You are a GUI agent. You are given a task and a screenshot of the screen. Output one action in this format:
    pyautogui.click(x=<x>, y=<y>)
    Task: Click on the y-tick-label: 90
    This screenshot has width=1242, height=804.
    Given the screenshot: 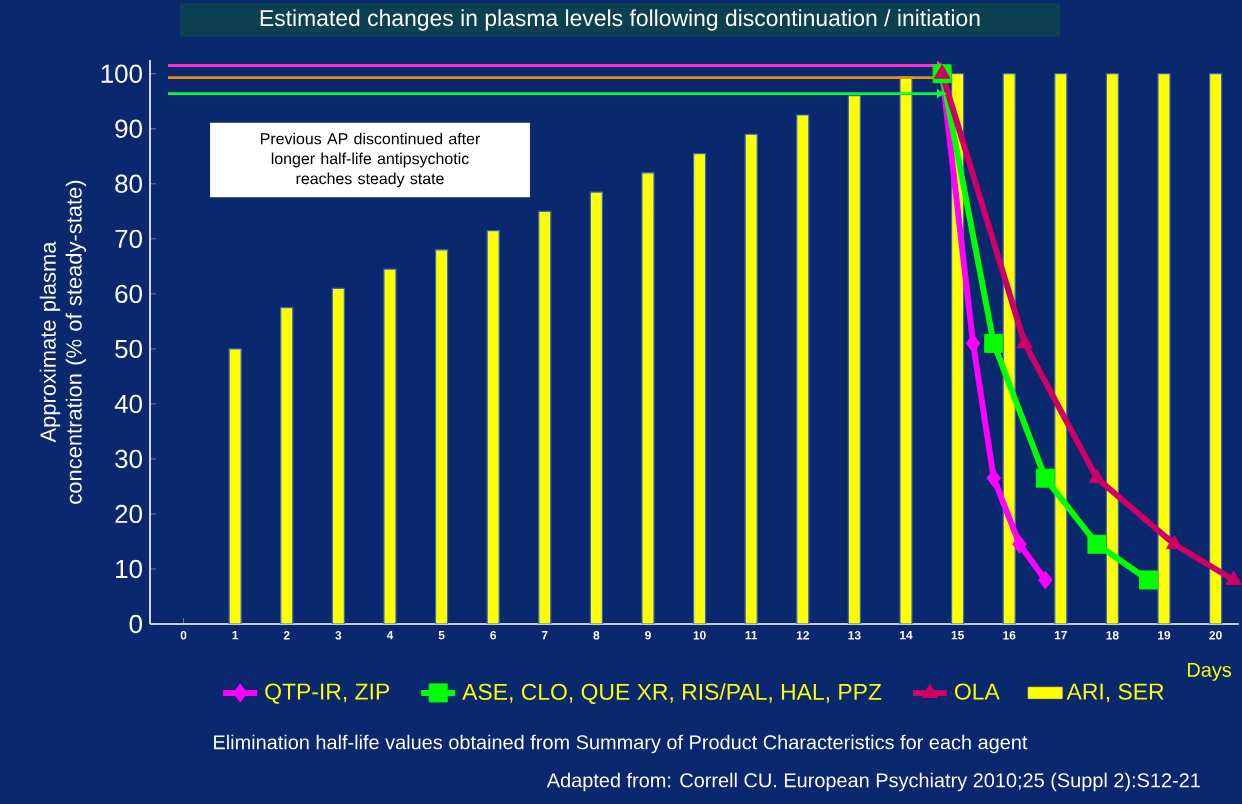 What is the action you would take?
    pyautogui.click(x=128, y=128)
    